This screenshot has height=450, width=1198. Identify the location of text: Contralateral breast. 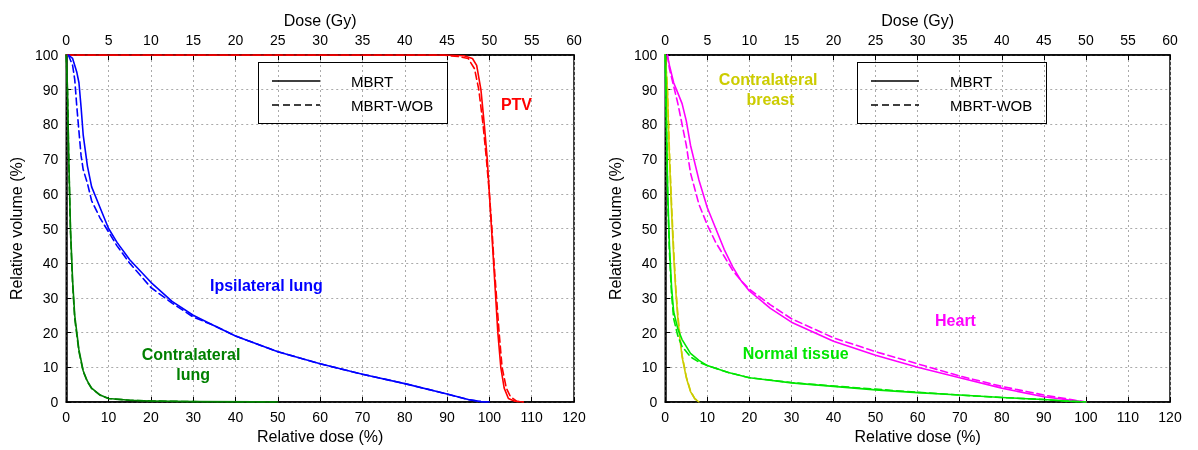
(770, 90).